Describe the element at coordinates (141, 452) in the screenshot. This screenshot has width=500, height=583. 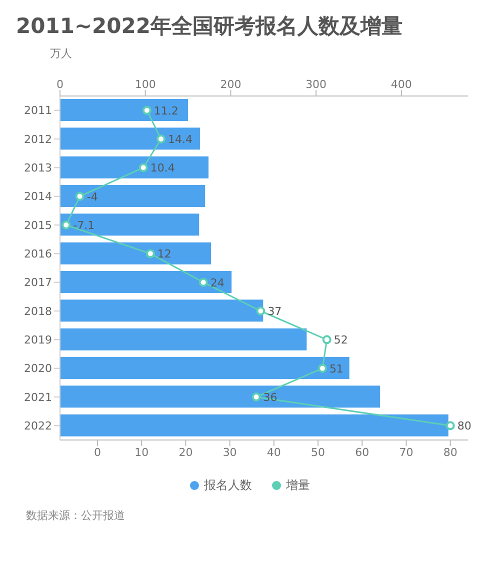
I see `x-tick-label: 10` at that location.